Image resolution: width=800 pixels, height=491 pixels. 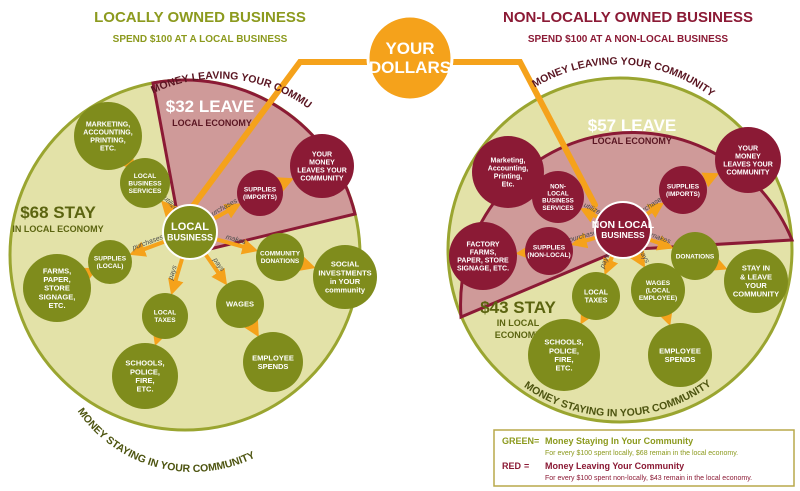 What do you see at coordinates (563, 359) in the screenshot?
I see `right-node-schools-line: FIRE,` at bounding box center [563, 359].